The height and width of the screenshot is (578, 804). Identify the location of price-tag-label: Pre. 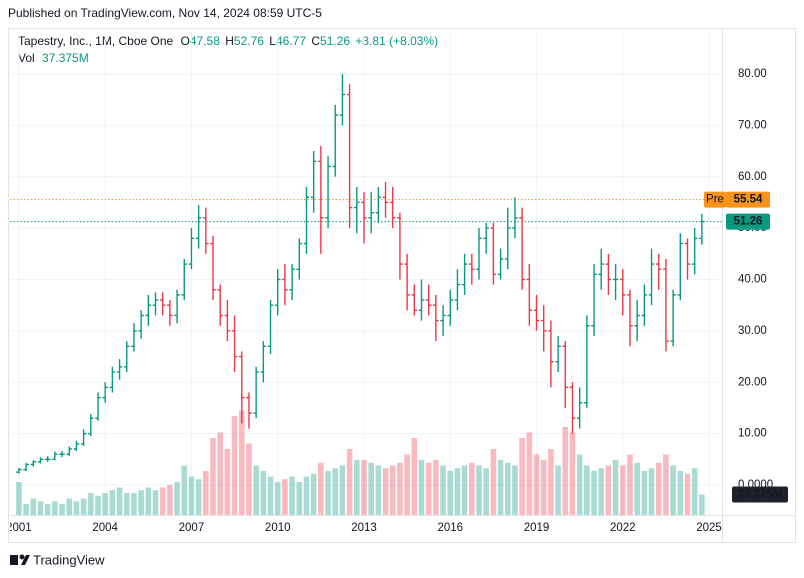
(715, 200).